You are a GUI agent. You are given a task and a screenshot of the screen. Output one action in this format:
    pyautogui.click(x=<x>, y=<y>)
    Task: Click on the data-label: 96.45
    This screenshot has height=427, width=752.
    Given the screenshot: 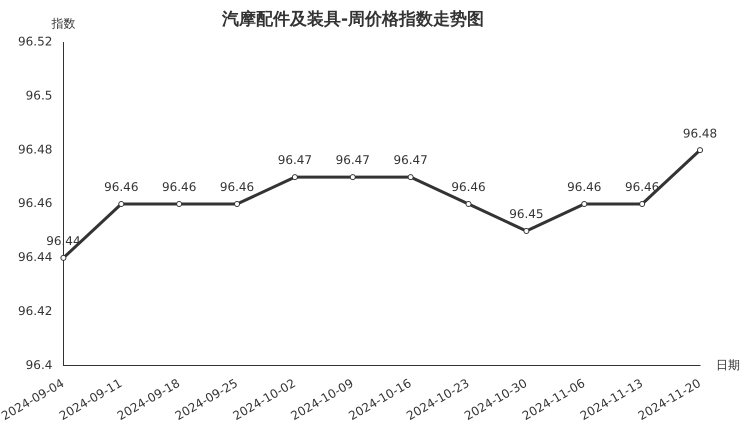 What is the action you would take?
    pyautogui.click(x=526, y=214)
    